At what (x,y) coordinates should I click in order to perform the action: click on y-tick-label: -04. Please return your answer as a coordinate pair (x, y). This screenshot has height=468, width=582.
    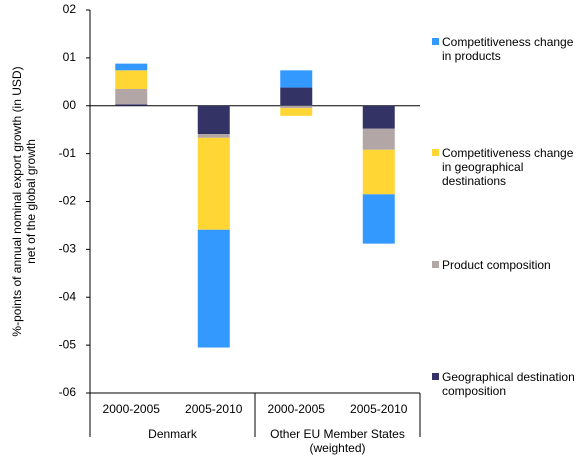
    Looking at the image, I should click on (68, 296).